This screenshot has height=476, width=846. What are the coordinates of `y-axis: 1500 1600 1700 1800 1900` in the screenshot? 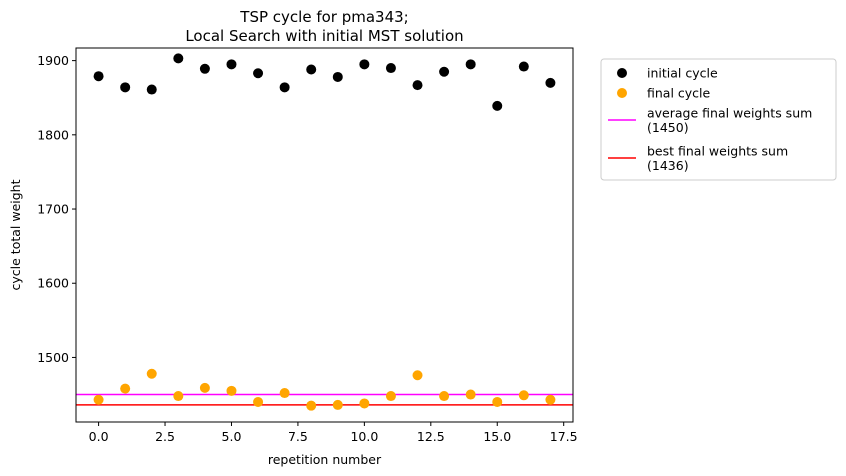 It's located at (56, 209).